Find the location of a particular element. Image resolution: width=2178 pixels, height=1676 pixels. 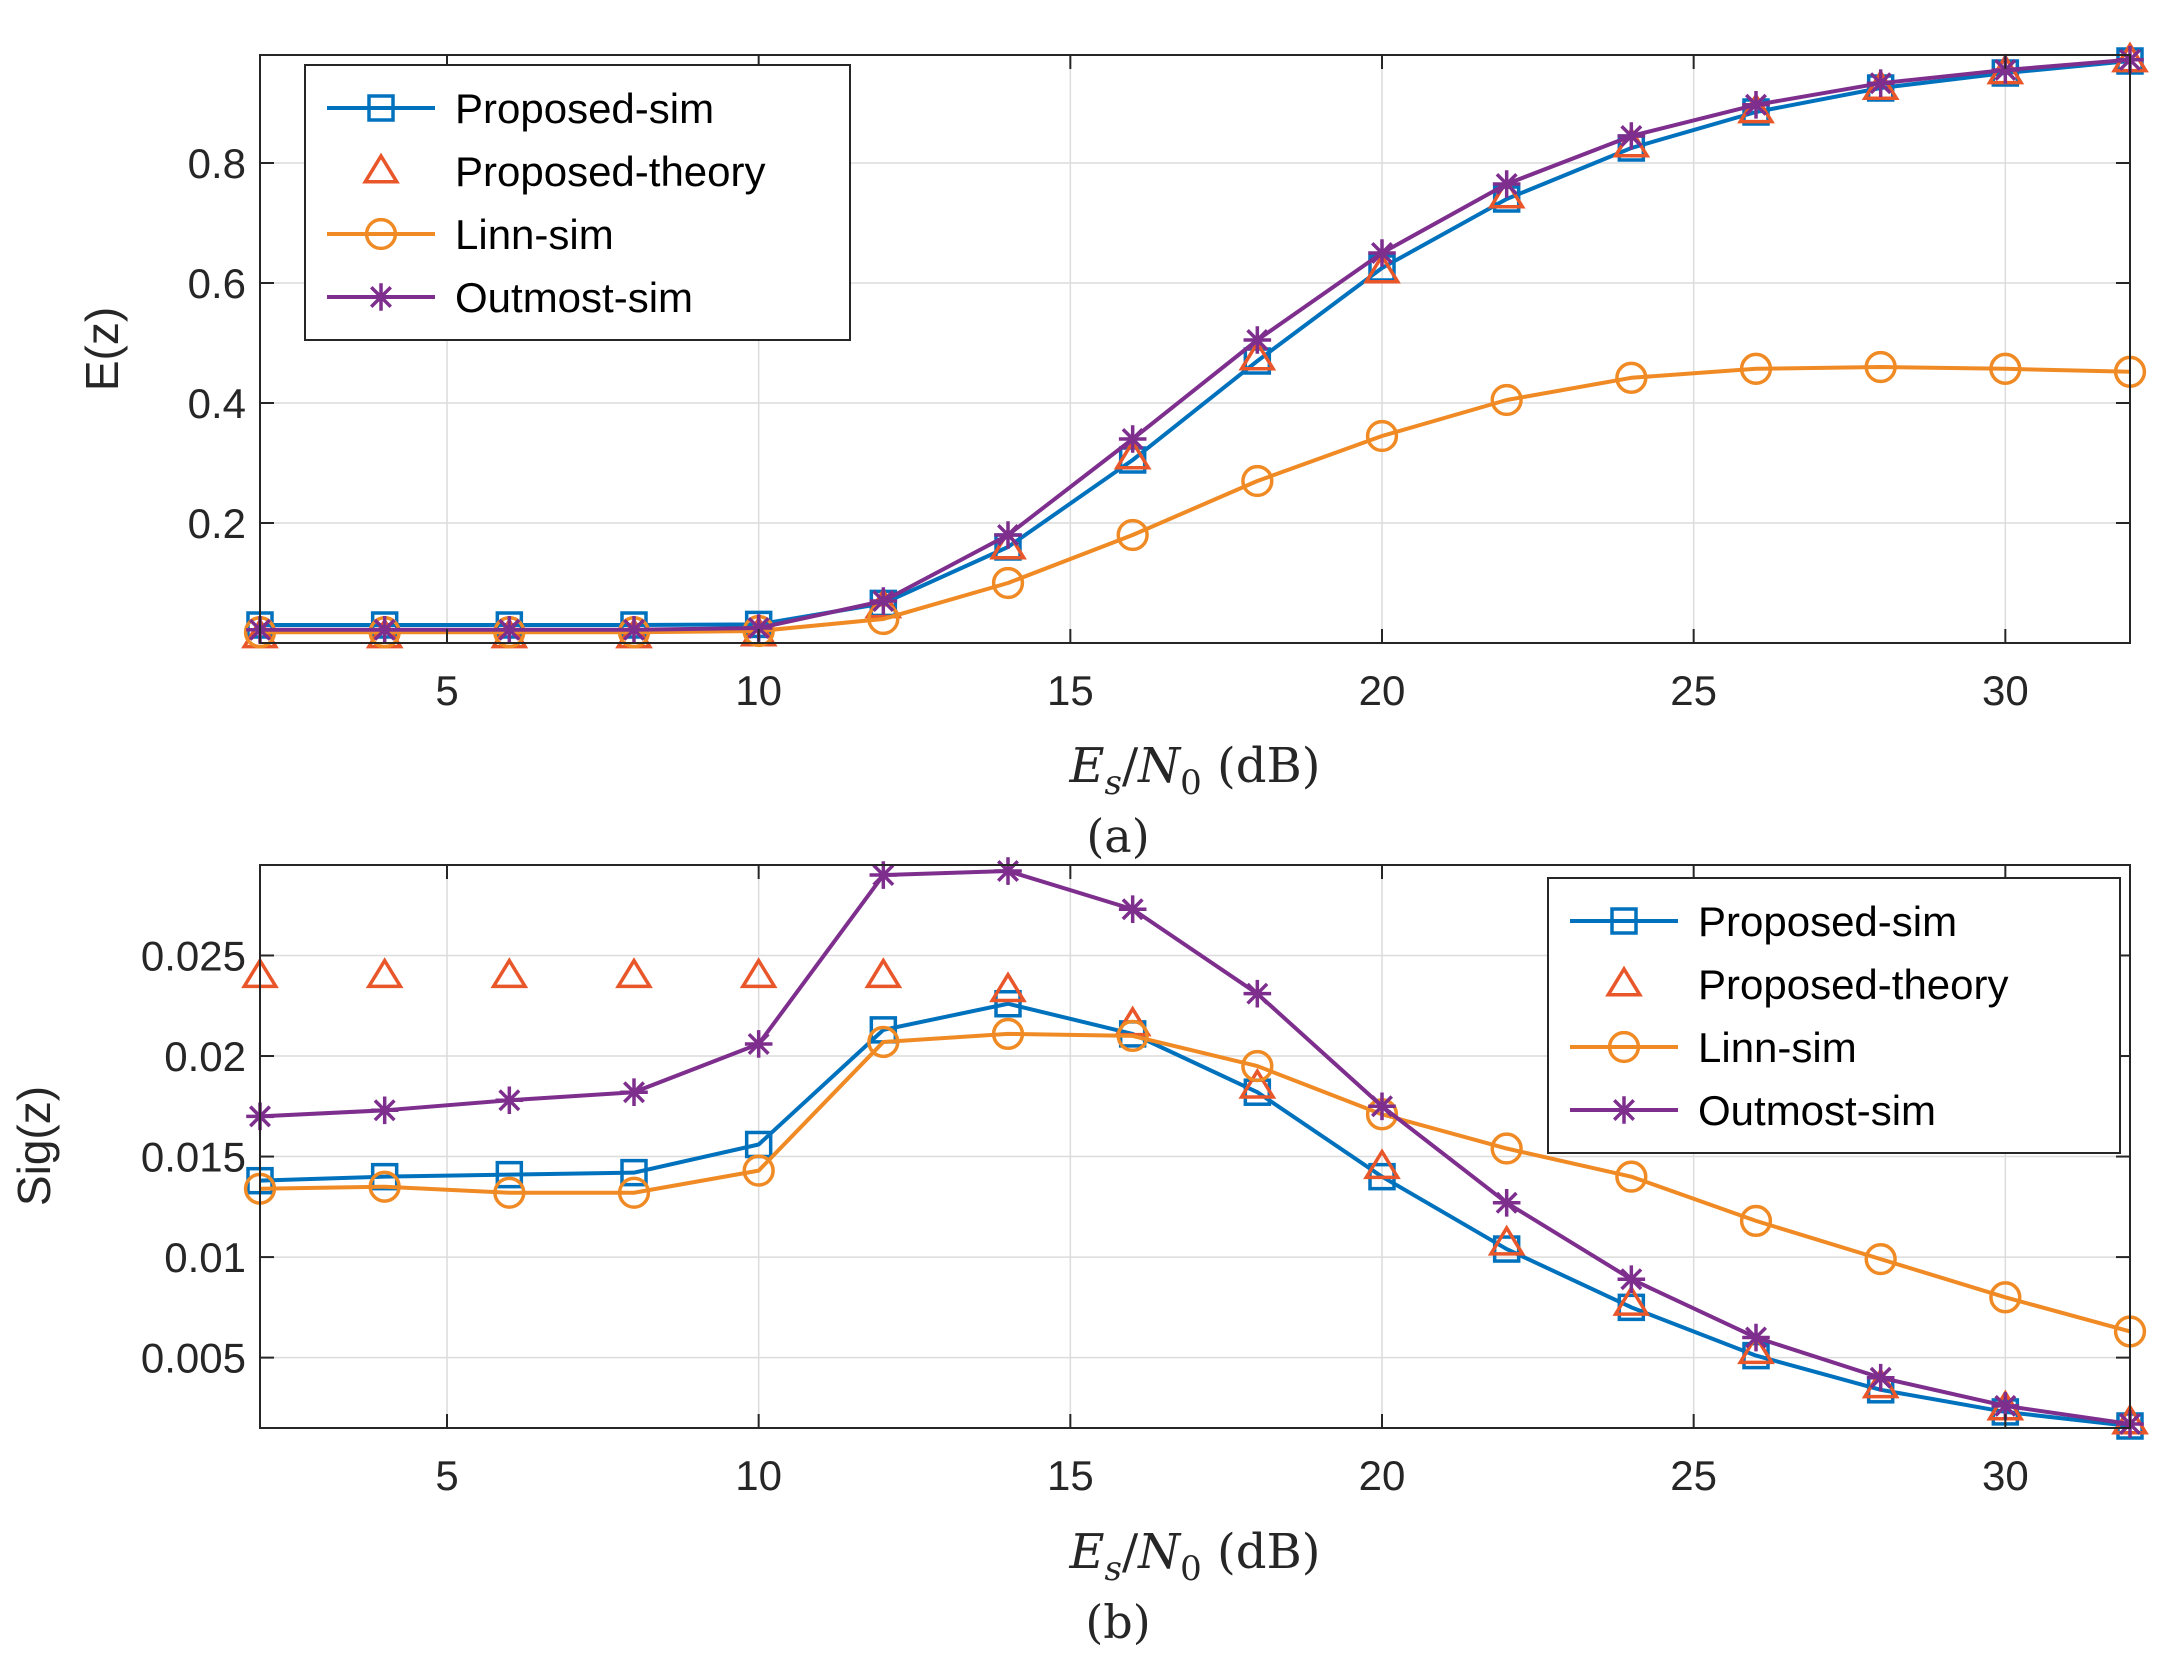

legend-box is located at coordinates (1834, 1015).